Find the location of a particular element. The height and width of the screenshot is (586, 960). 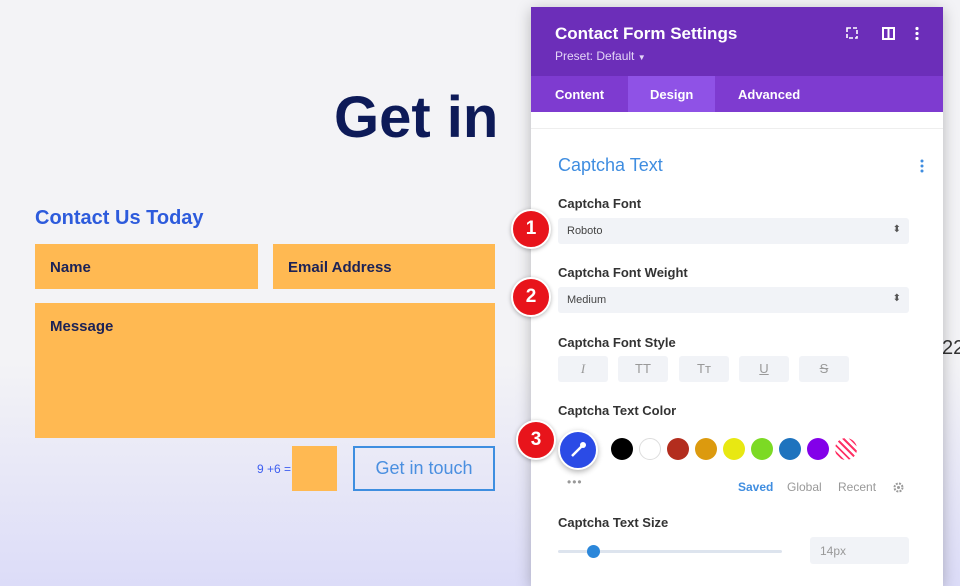

size-input: 14px is located at coordinates (859, 550).